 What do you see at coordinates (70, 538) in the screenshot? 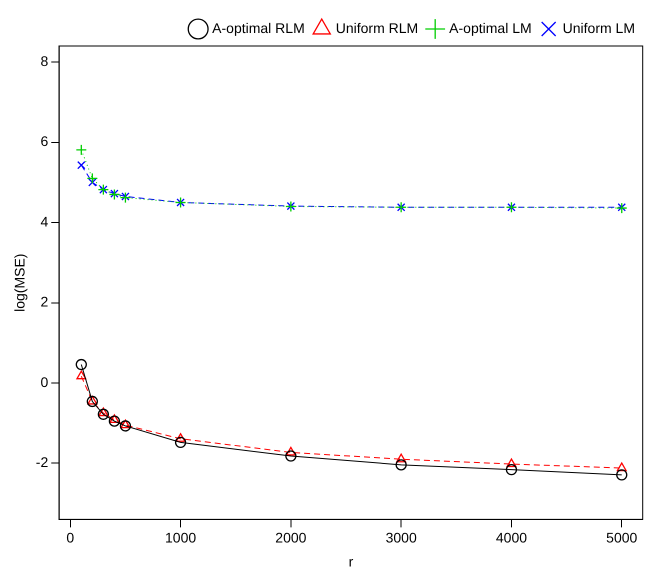
I see `x-tick-label: 0` at bounding box center [70, 538].